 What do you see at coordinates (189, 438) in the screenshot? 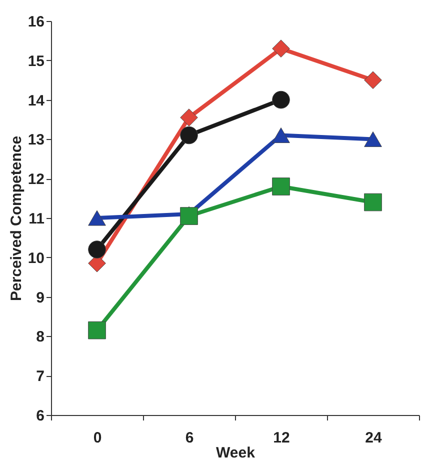
I see `x-tick-label: 6` at bounding box center [189, 438].